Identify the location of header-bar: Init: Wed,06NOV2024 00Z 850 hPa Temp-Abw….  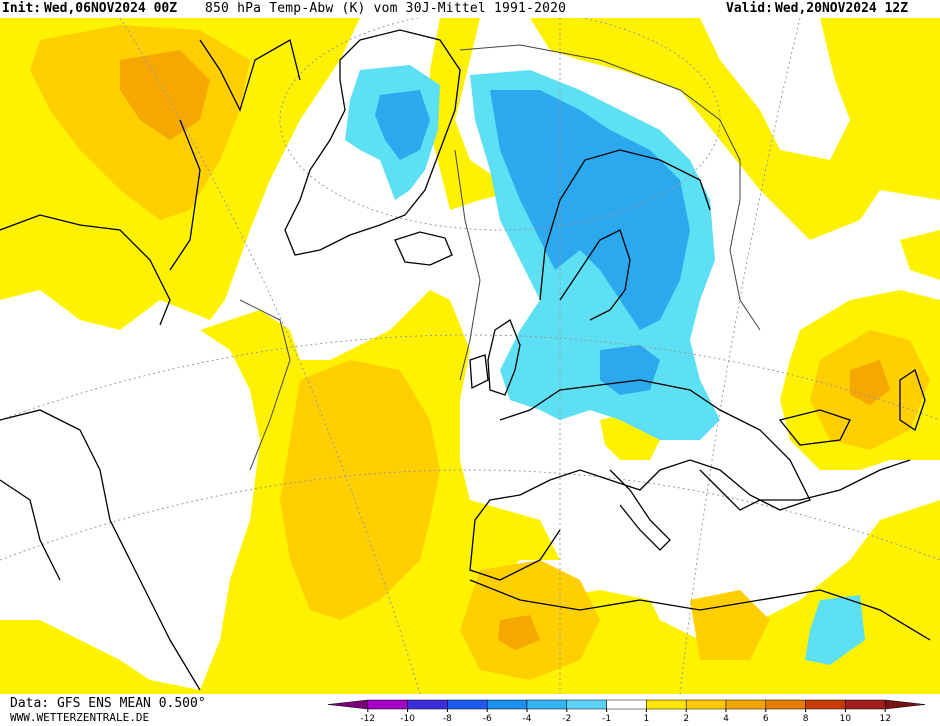
(470, 9).